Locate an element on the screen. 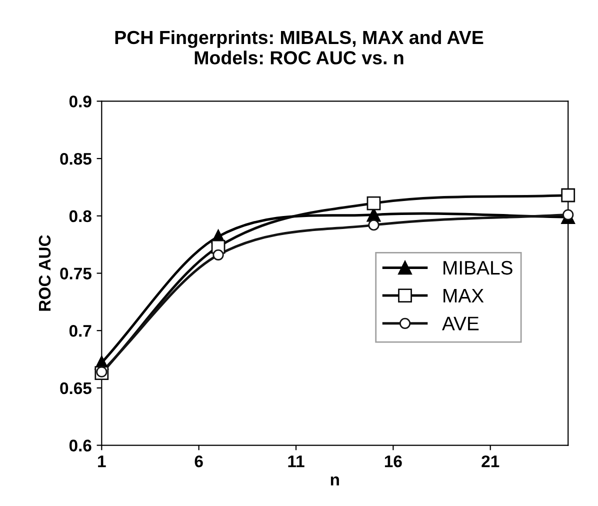  y-tick-label: 0.6 is located at coordinates (80, 446).